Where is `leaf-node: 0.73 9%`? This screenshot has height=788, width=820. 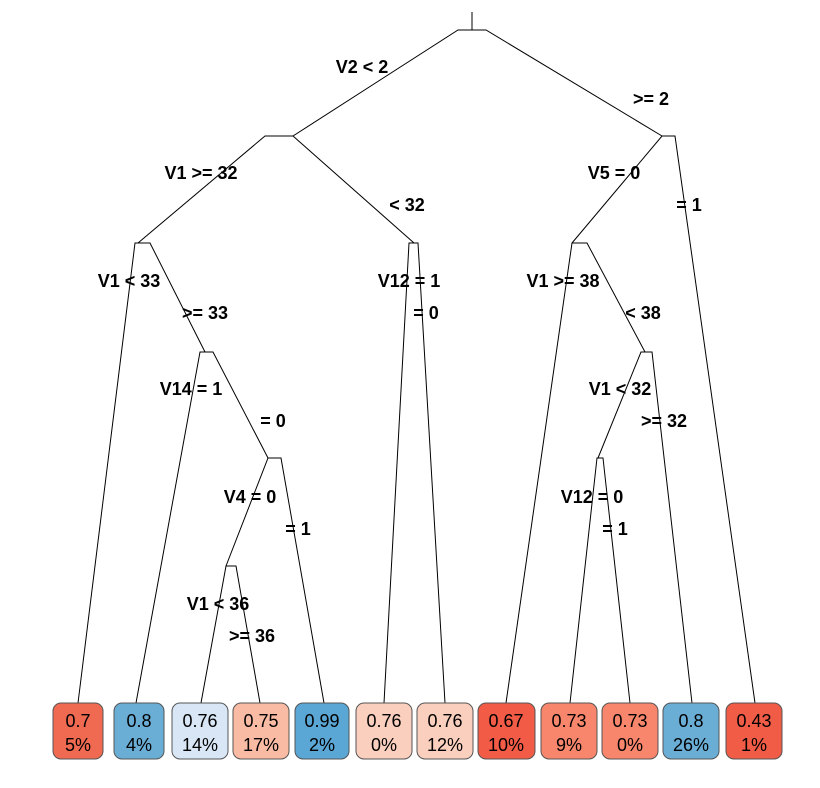
leaf-node: 0.73 9% is located at coordinates (569, 731).